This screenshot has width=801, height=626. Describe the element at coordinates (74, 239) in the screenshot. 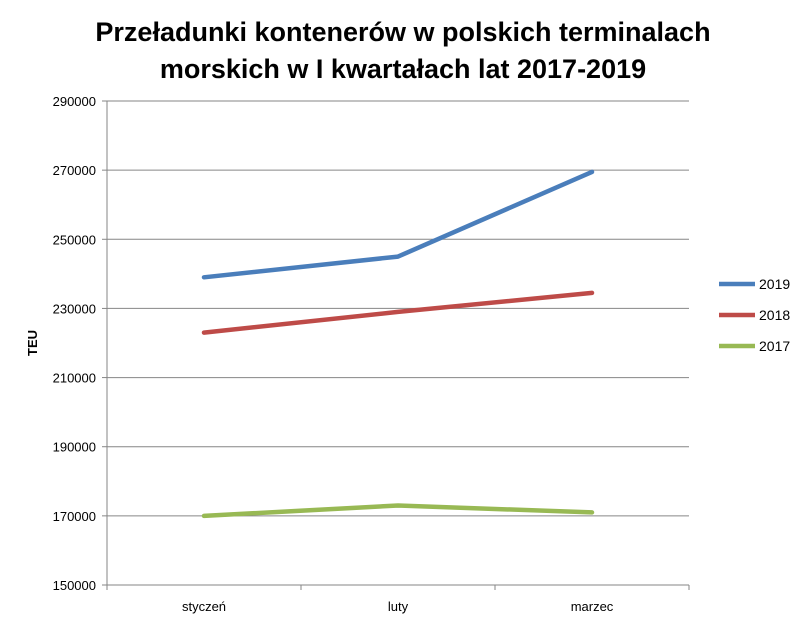

I see `y-tick-label-250000: 250000` at that location.